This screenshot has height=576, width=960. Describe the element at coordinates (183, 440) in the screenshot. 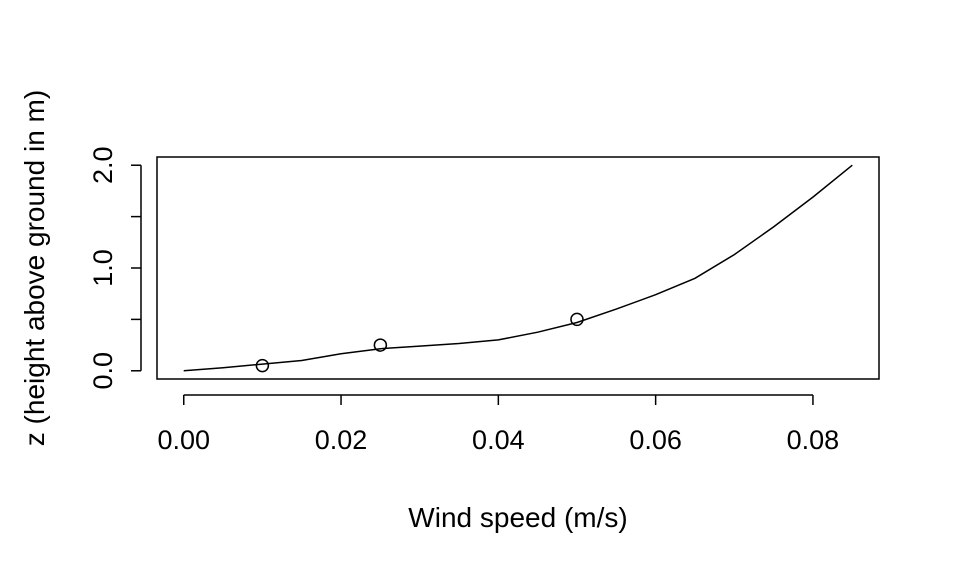

I see `x-tick-label: 0.00` at that location.